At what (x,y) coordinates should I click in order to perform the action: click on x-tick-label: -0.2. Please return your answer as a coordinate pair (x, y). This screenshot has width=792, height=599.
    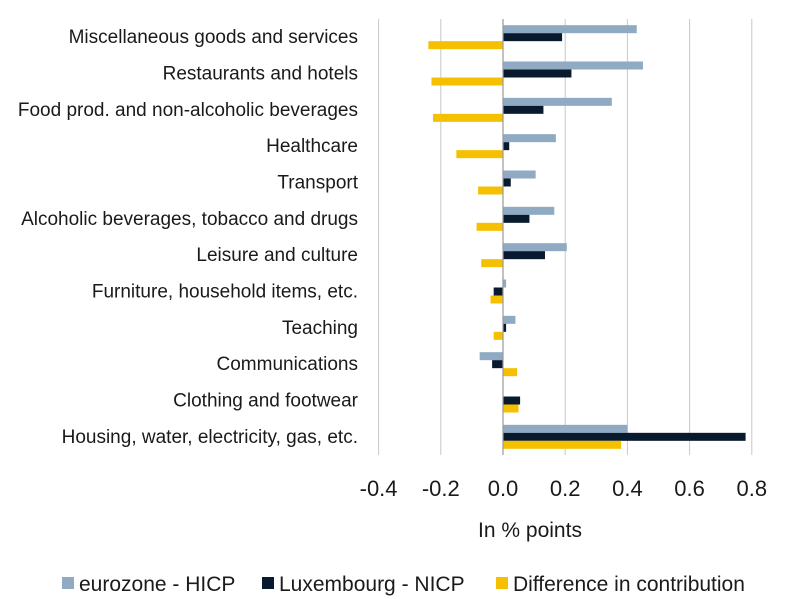
    Looking at the image, I should click on (441, 488).